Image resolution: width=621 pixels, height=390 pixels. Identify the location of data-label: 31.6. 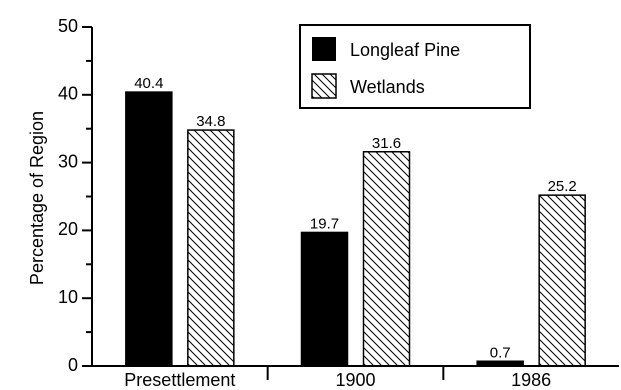
(386, 143).